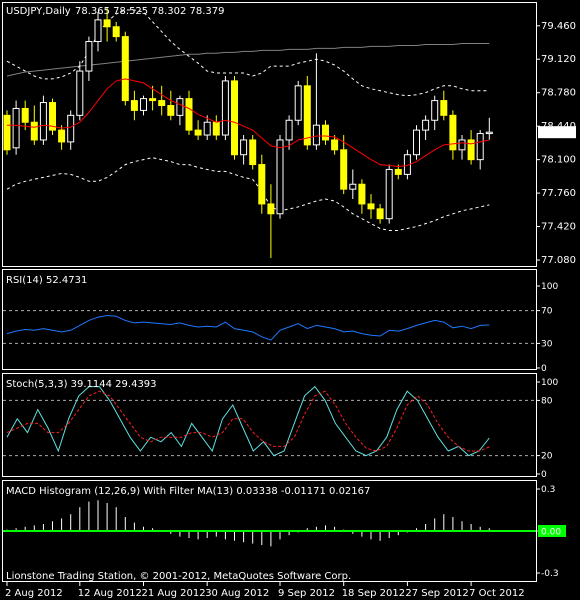 This screenshot has width=580, height=600. What do you see at coordinates (248, 194) in the screenshot?
I see `lower-band-line` at bounding box center [248, 194].